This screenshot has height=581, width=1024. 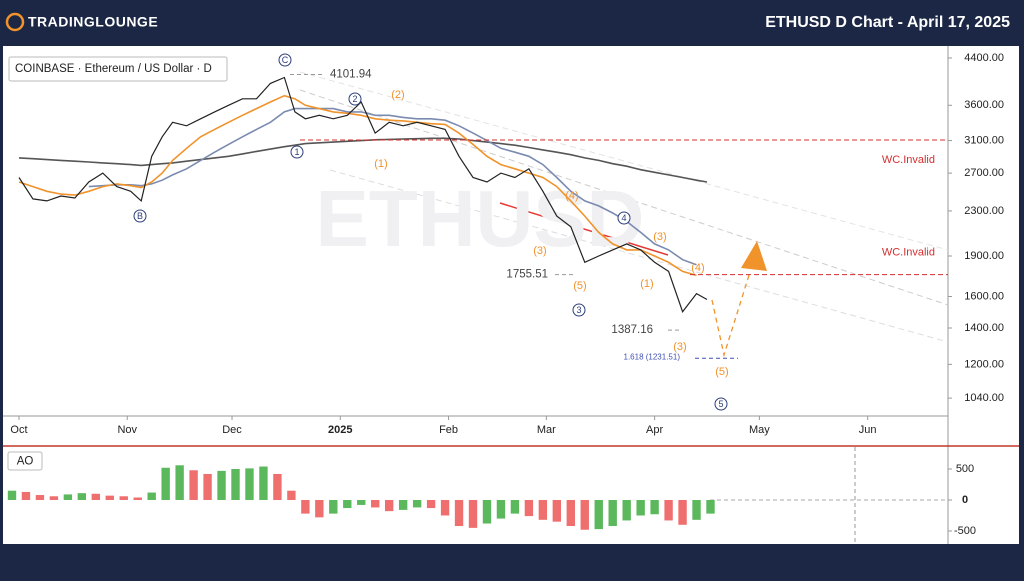 I want to click on price-mark-label: 1387.16, so click(x=632, y=330).